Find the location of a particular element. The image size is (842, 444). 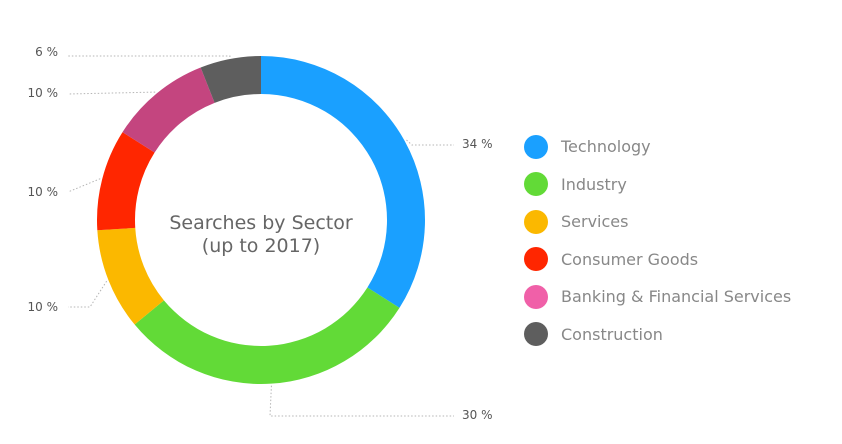

legend-label: Construction is located at coordinates (612, 334).